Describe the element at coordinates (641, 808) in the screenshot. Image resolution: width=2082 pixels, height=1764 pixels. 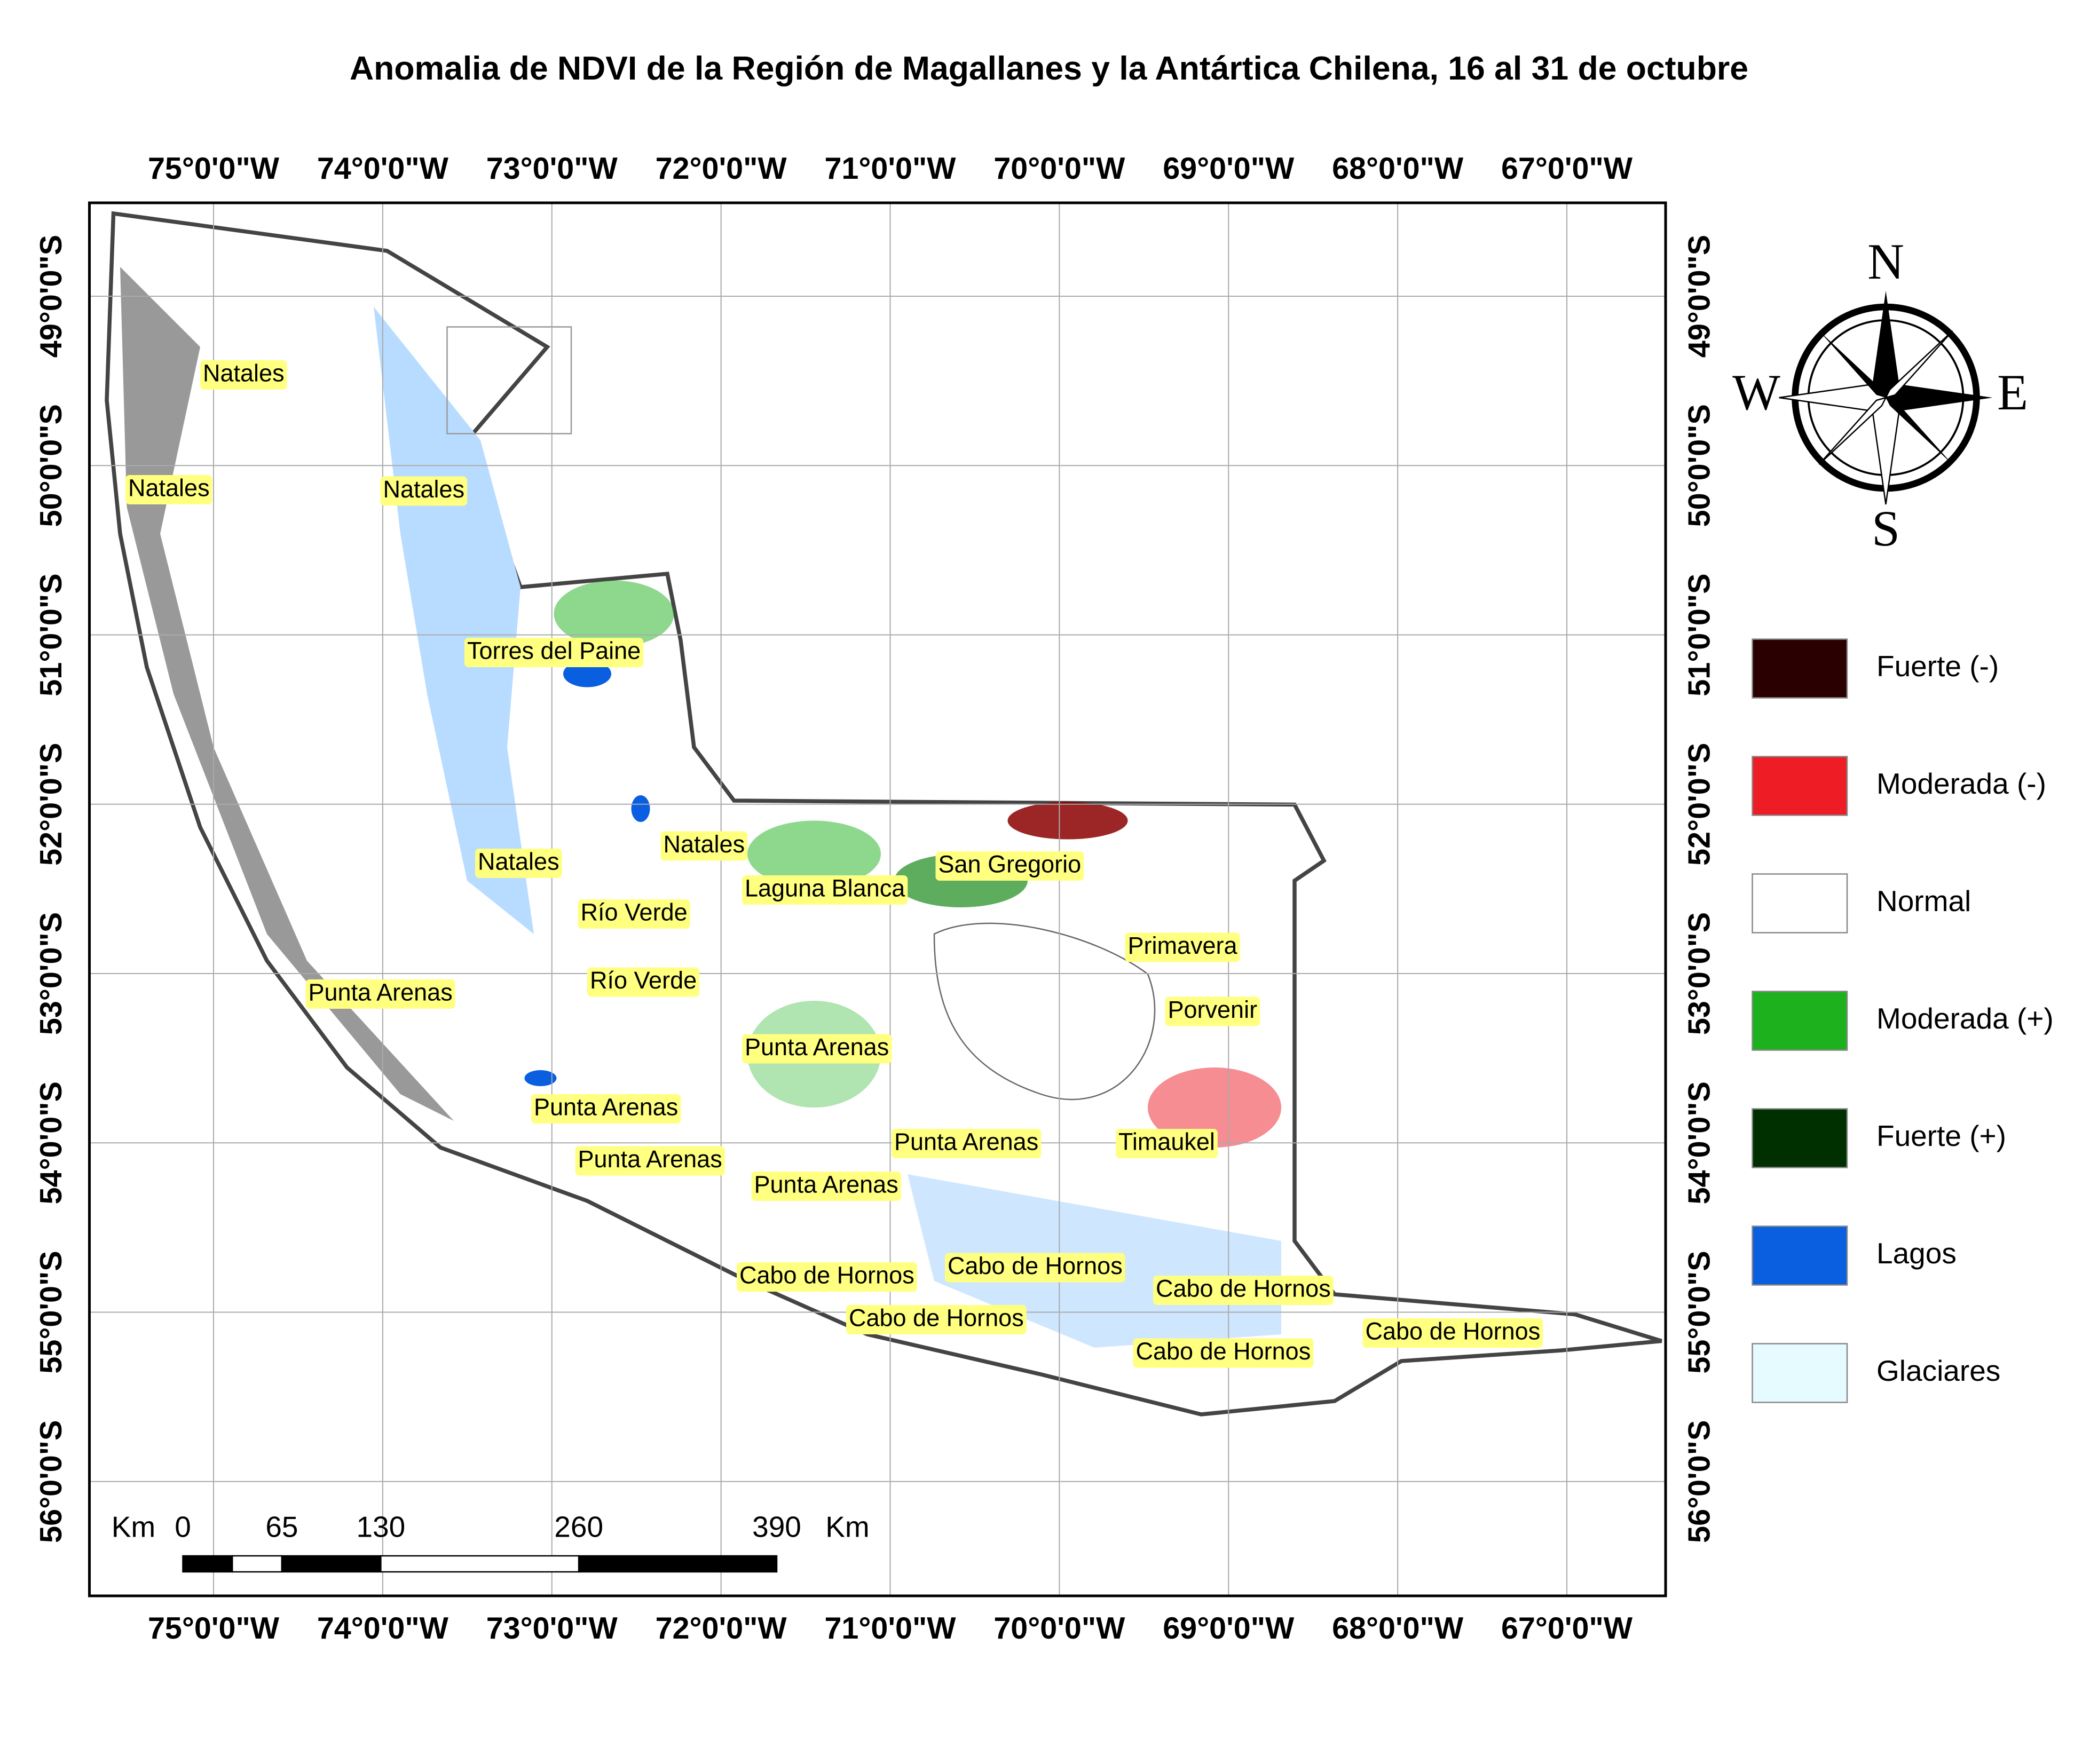
I see `lake` at that location.